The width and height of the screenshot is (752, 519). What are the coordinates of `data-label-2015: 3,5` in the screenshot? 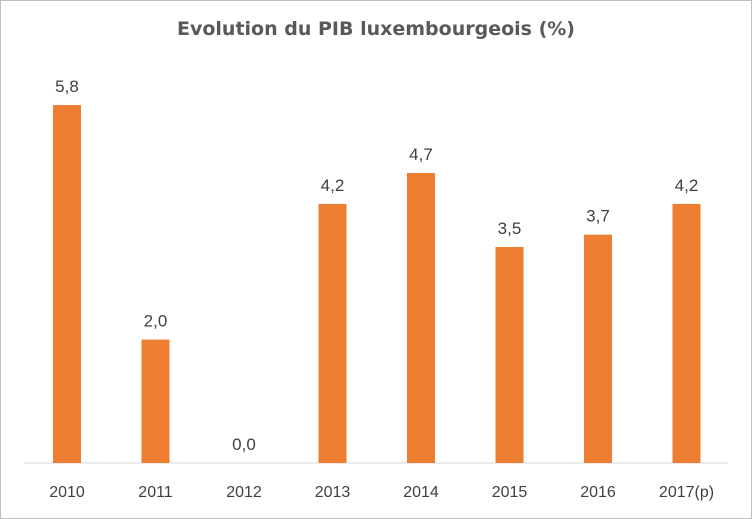 It's located at (510, 228).